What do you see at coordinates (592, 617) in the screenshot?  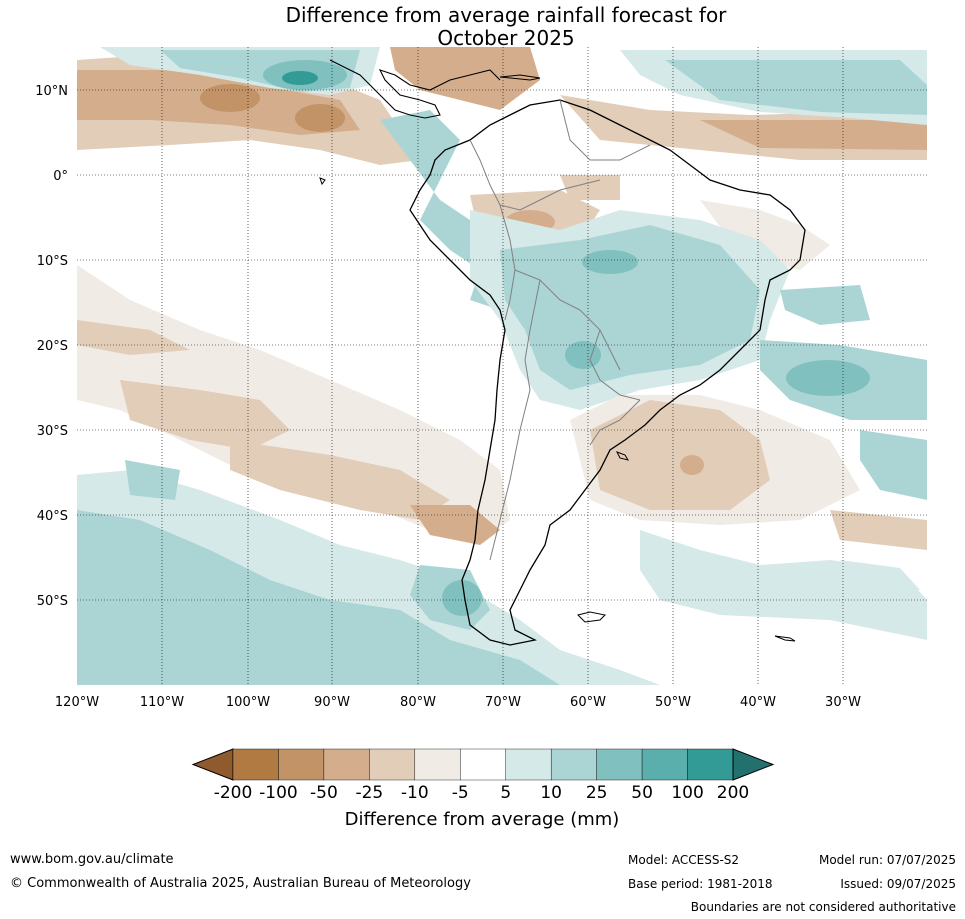 I see `falkland-islands` at bounding box center [592, 617].